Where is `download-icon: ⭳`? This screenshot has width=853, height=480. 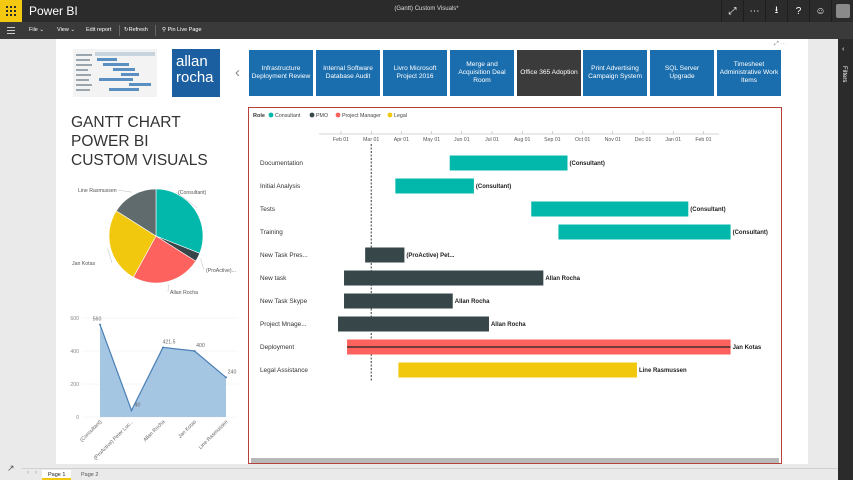
download-icon: ⭳ is located at coordinates (776, 10).